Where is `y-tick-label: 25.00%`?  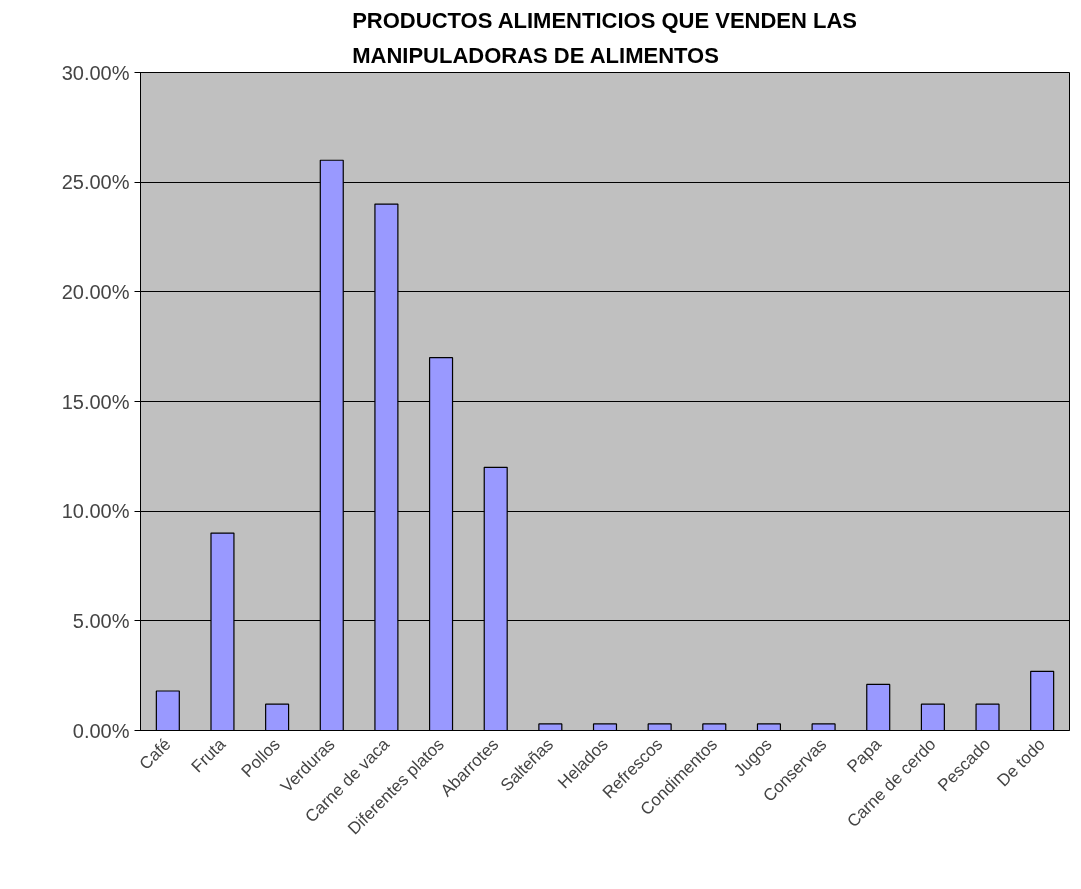 y-tick-label: 25.00% is located at coordinates (95, 182).